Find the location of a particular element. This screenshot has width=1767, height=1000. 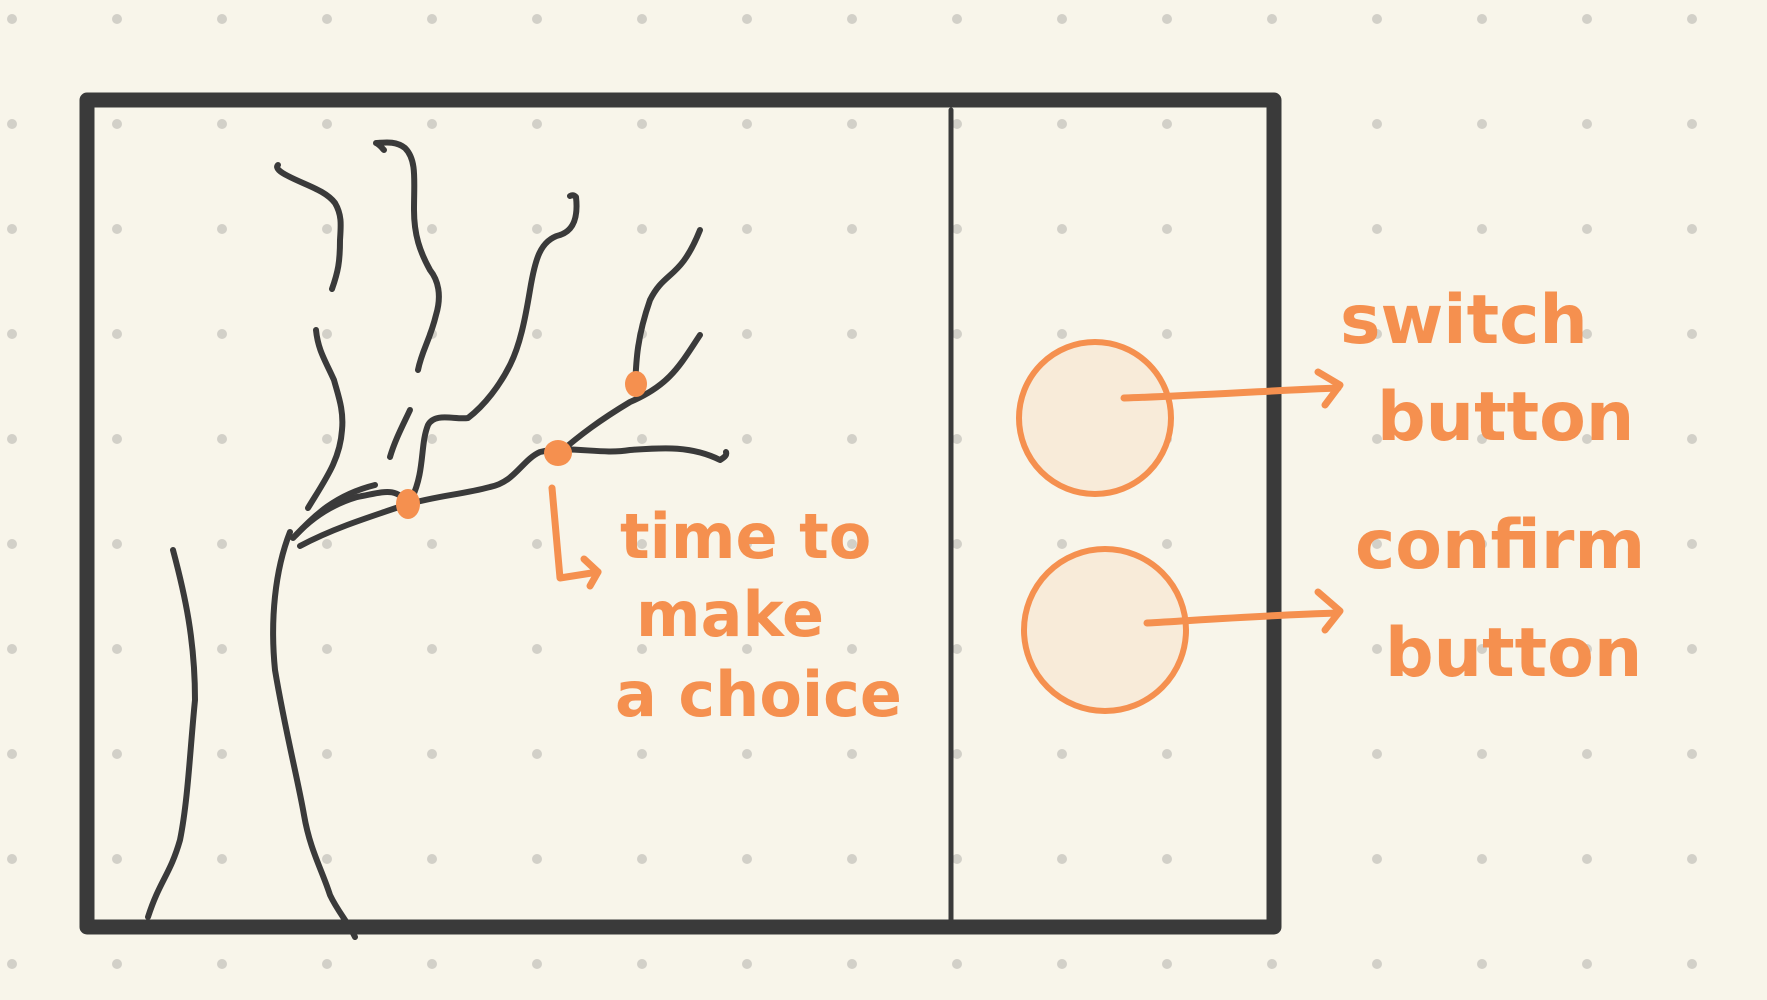

switch-button-label-line-2: button is located at coordinates (1505, 417).